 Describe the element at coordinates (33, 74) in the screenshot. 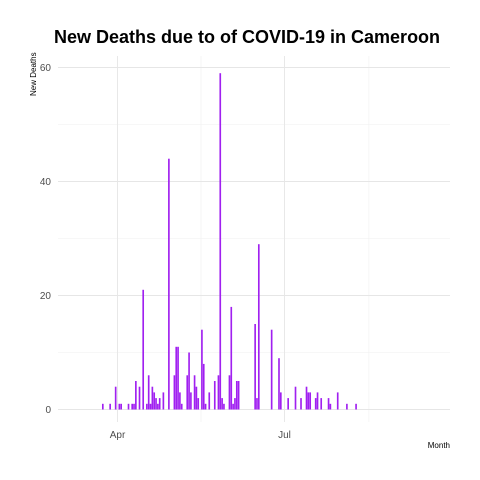

I see `y-axis-label: New Deaths` at that location.